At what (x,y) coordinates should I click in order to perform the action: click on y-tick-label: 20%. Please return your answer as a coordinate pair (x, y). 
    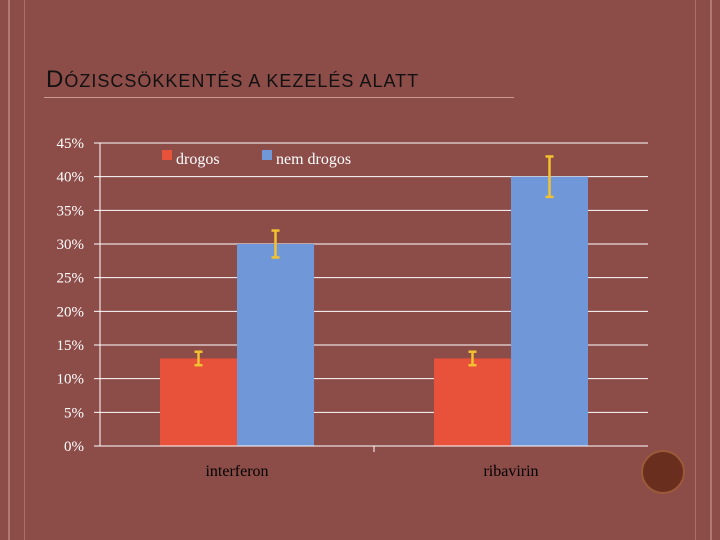
    Looking at the image, I should click on (71, 312).